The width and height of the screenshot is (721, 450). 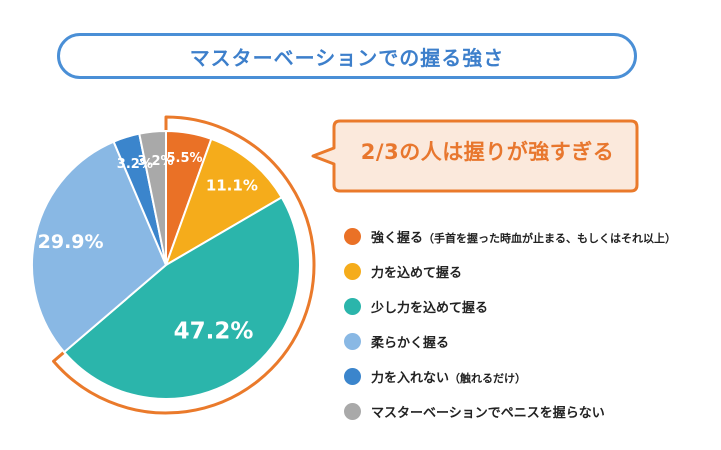 I want to click on callout-text: 2/3の人は握りが強すぎる, so click(x=487, y=152).